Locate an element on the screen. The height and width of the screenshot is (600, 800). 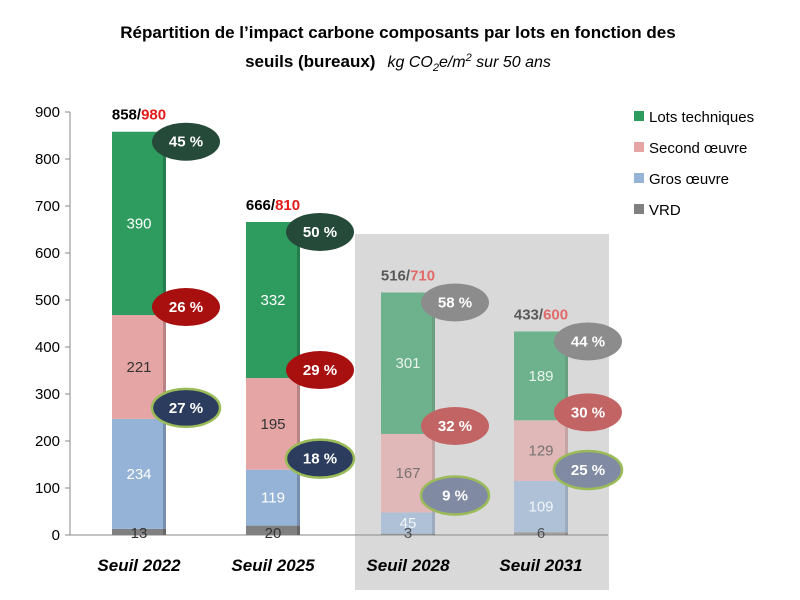
value-label-second-oeuvre: 129 is located at coordinates (540, 451).